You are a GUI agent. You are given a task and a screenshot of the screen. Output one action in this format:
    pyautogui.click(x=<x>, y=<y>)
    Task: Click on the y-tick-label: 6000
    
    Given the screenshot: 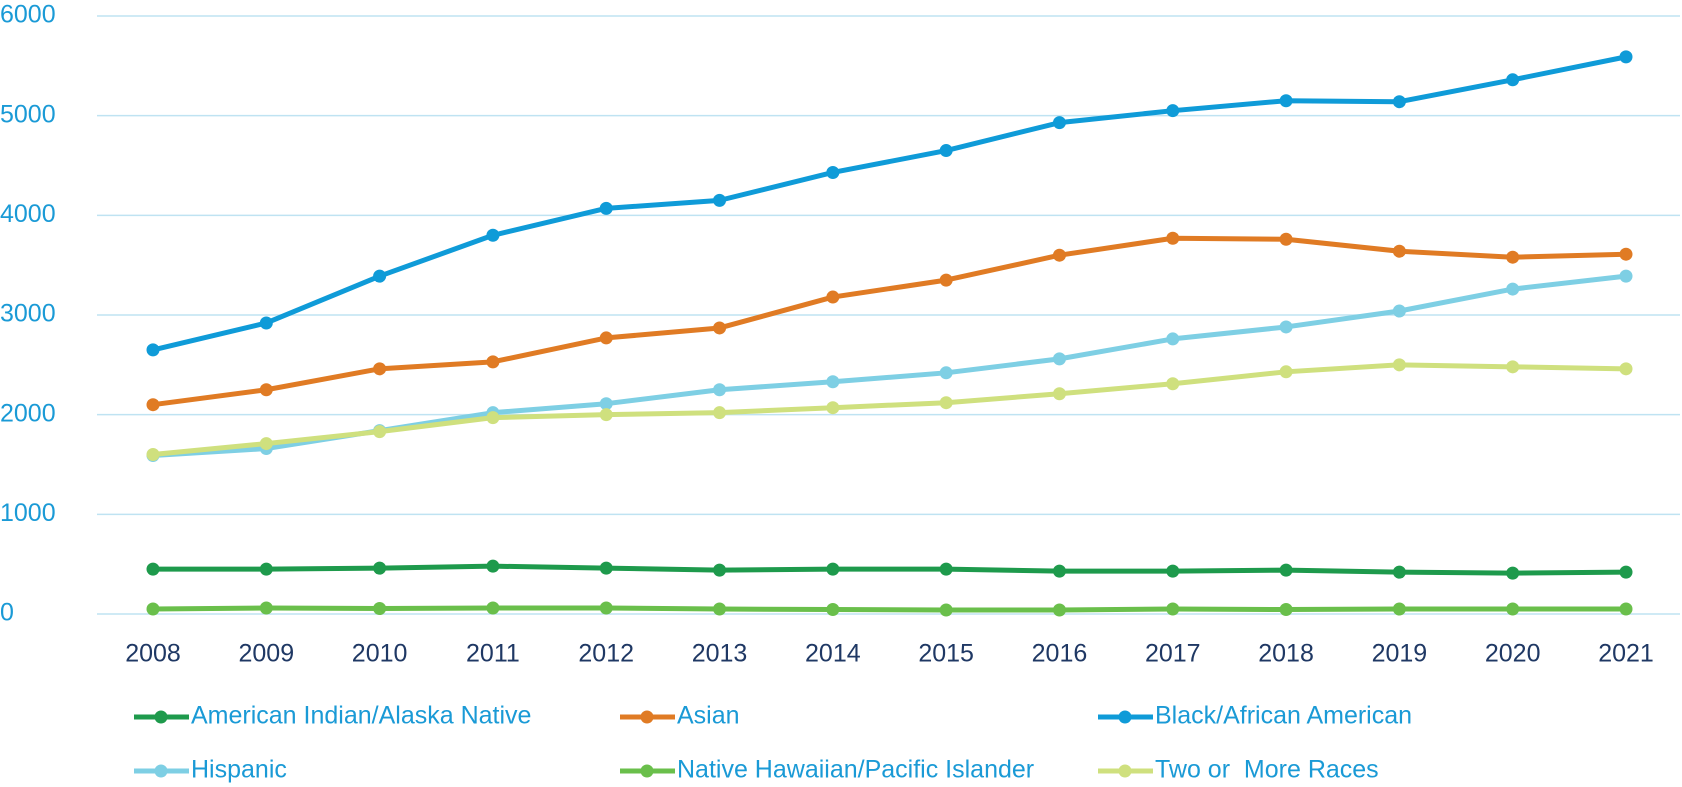 What is the action you would take?
    pyautogui.click(x=28, y=15)
    